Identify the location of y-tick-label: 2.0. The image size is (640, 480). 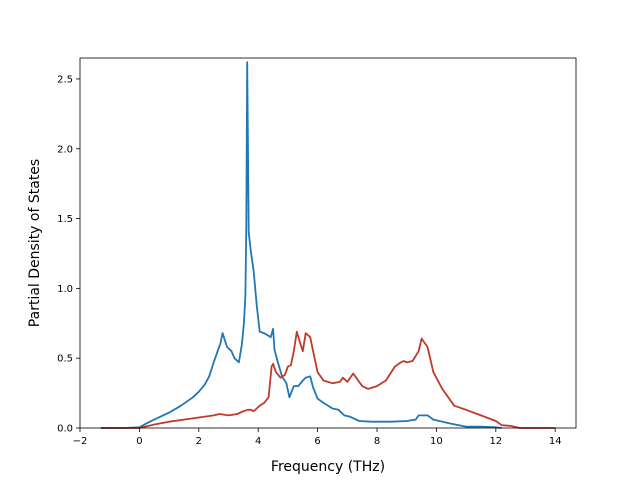
(65, 149).